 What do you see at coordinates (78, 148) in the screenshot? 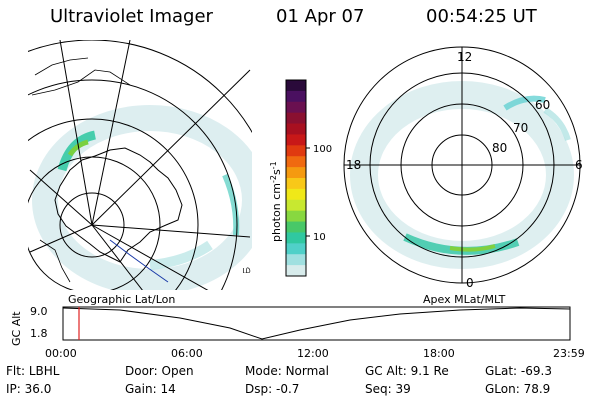
I see `auroral-core-spot` at bounding box center [78, 148].